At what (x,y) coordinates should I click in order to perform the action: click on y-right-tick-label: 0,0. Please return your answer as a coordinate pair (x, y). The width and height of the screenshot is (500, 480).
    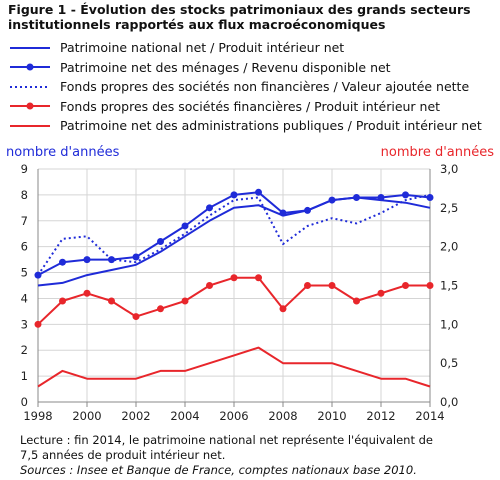
    Looking at the image, I should click on (449, 402).